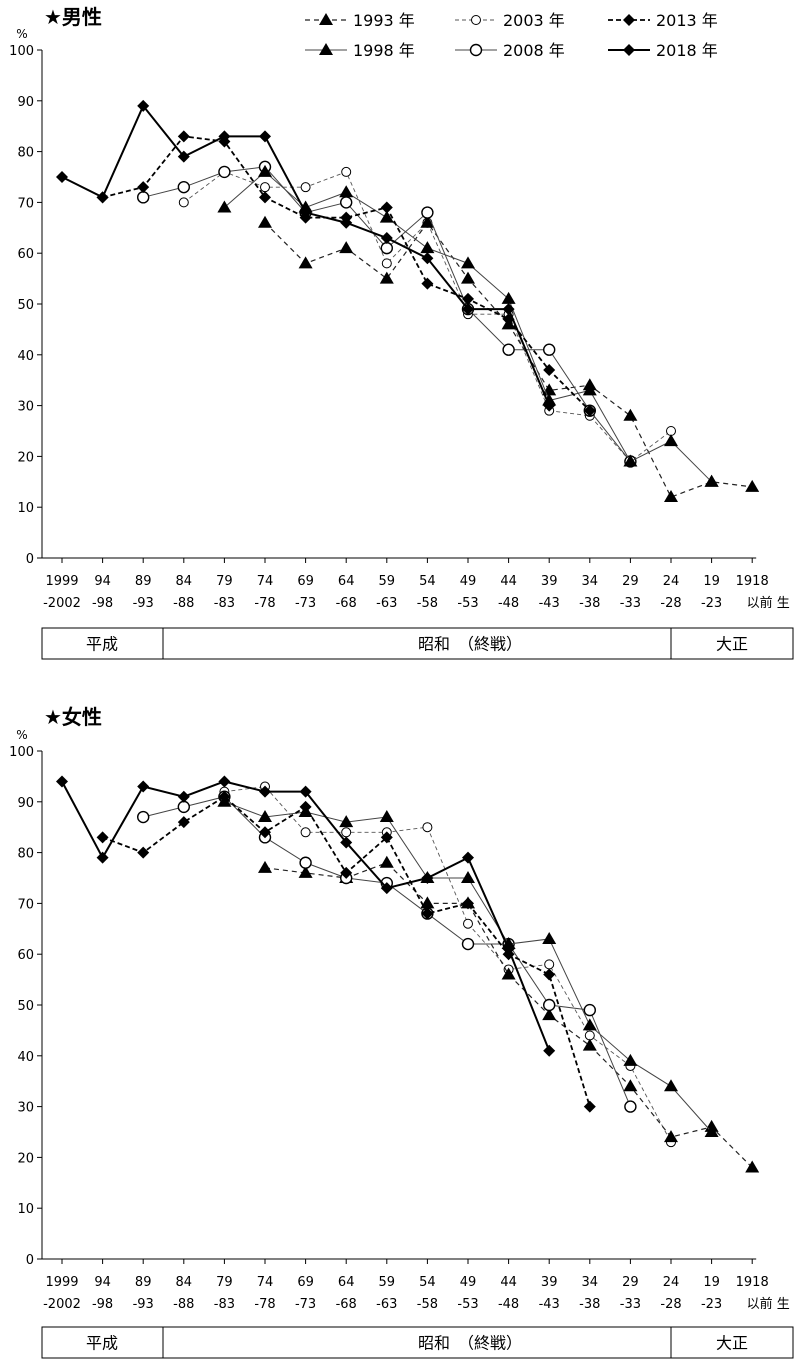 The image size is (800, 1360). What do you see at coordinates (386, 1304) in the screenshot?
I see `x-tick-label: -63` at bounding box center [386, 1304].